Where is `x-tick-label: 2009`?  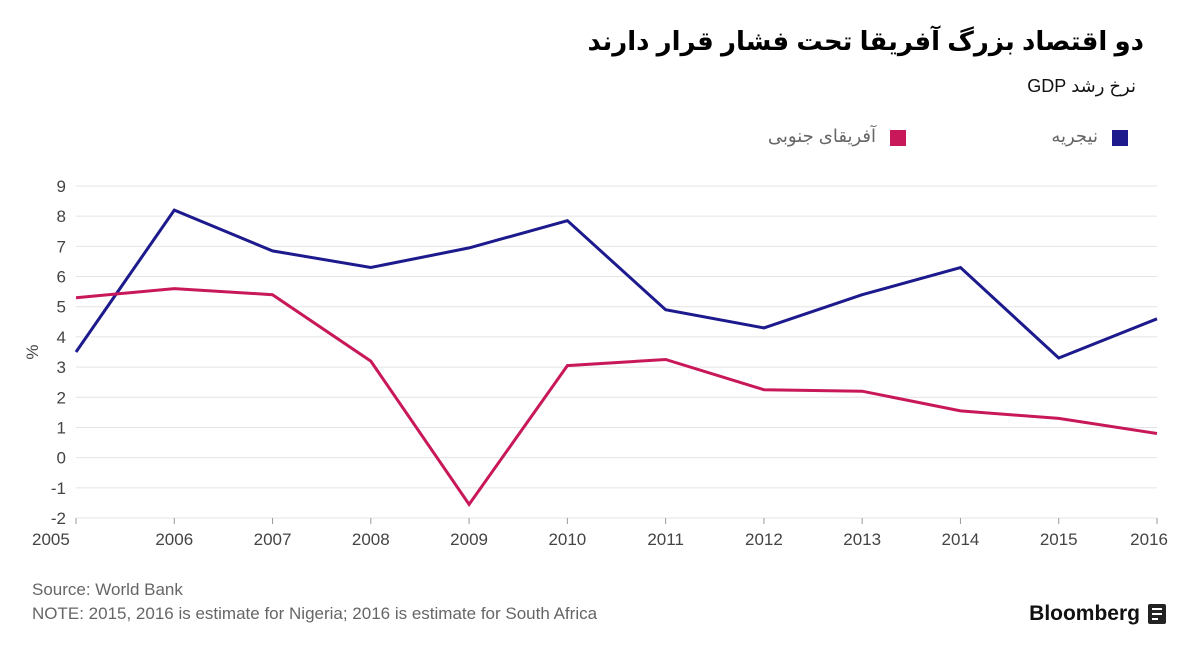
x-tick-label: 2009 is located at coordinates (469, 539).